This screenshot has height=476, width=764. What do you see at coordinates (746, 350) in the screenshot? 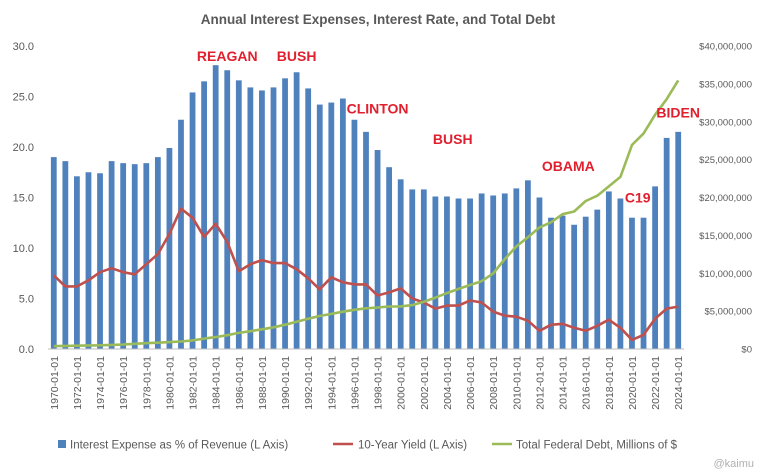
I see `right-axis-tick-label: $0` at bounding box center [746, 350].